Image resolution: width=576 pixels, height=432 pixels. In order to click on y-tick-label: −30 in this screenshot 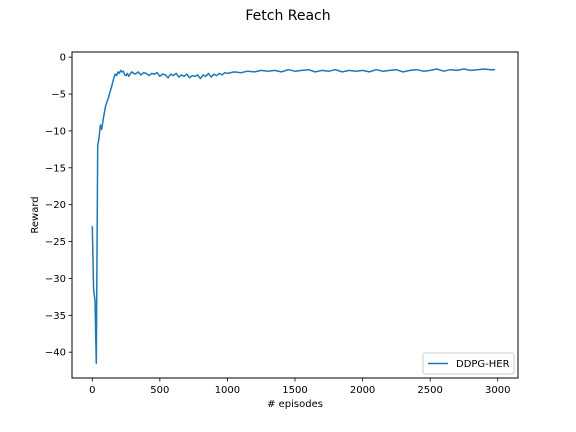, I will do `click(55, 279)`.